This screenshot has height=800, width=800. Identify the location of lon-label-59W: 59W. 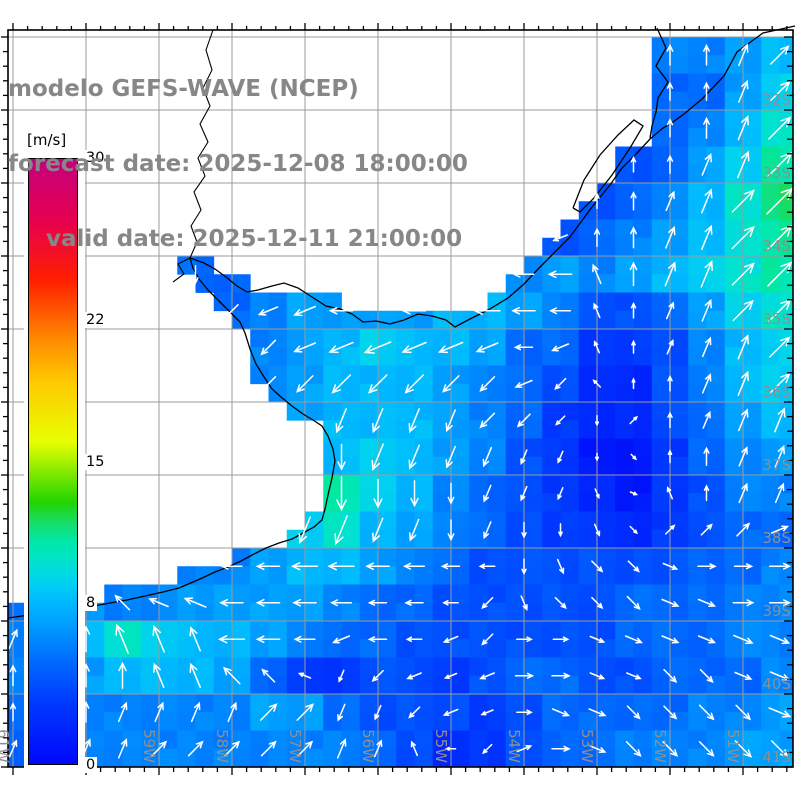
(149, 746).